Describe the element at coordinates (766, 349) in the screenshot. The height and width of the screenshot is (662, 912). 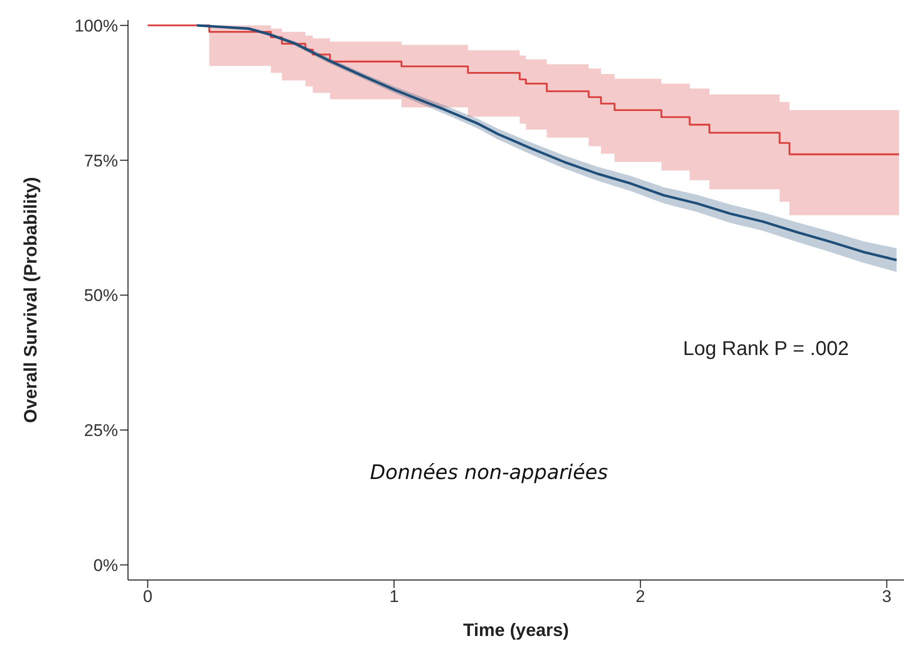
I see `annotation: Log Rank P = .002` at that location.